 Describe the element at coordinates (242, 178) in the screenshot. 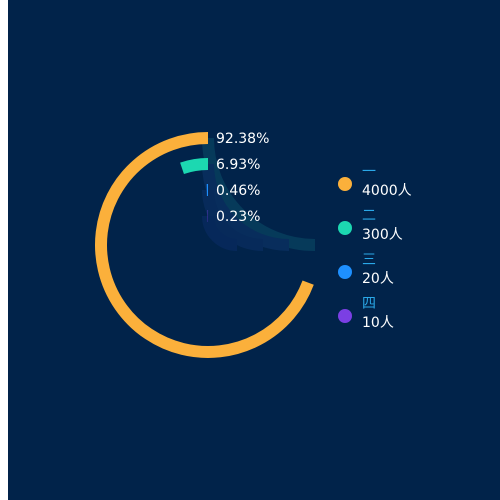

I see `percent-labels-group: 92.38% 6.93% 0.46% 0.23%` at that location.